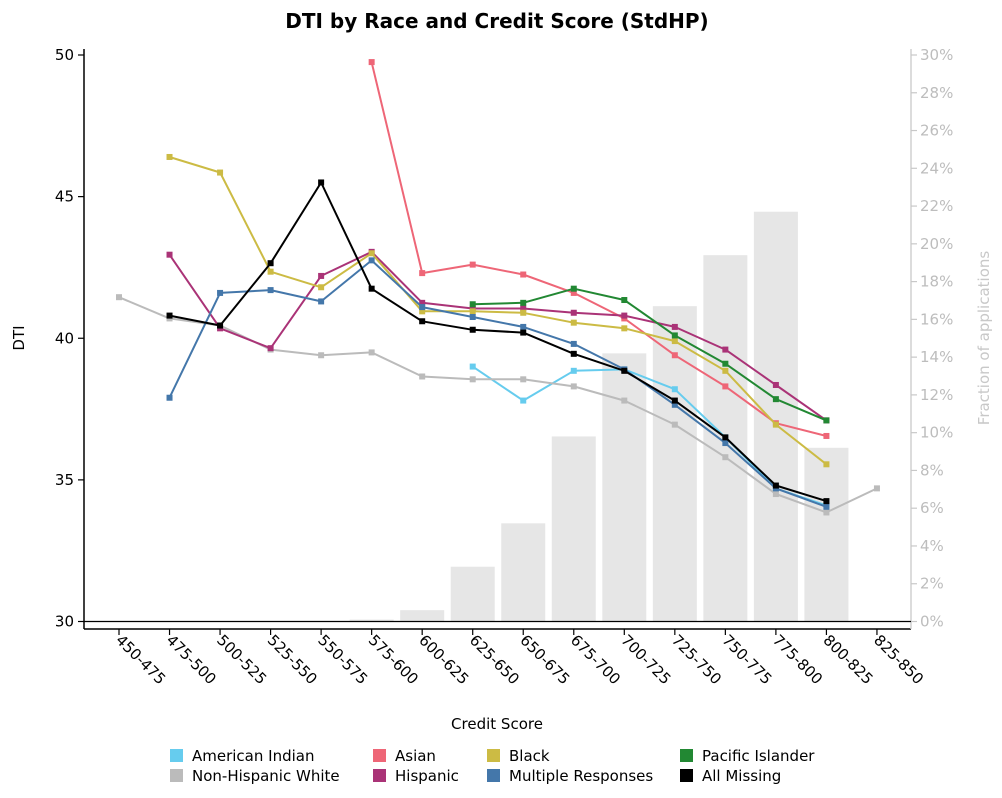 This screenshot has width=1002, height=798. I want to click on legend-item-non-hispanic-white: Non-Hispanic White, so click(255, 776).